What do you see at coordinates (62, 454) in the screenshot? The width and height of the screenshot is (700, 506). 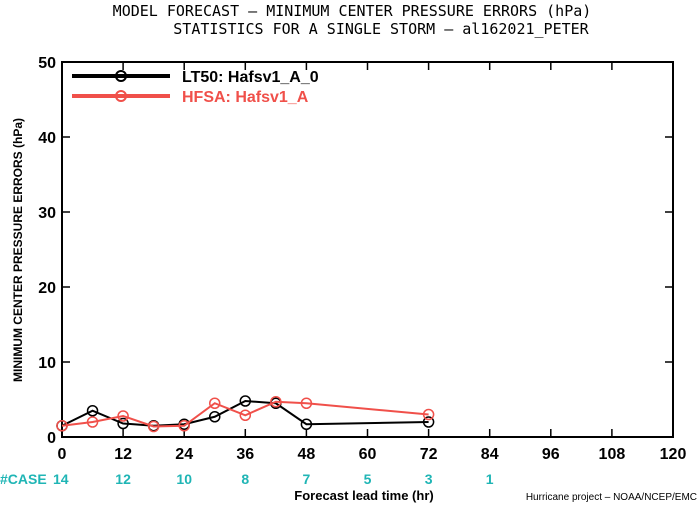 I see `x-tick-label: 0` at bounding box center [62, 454].